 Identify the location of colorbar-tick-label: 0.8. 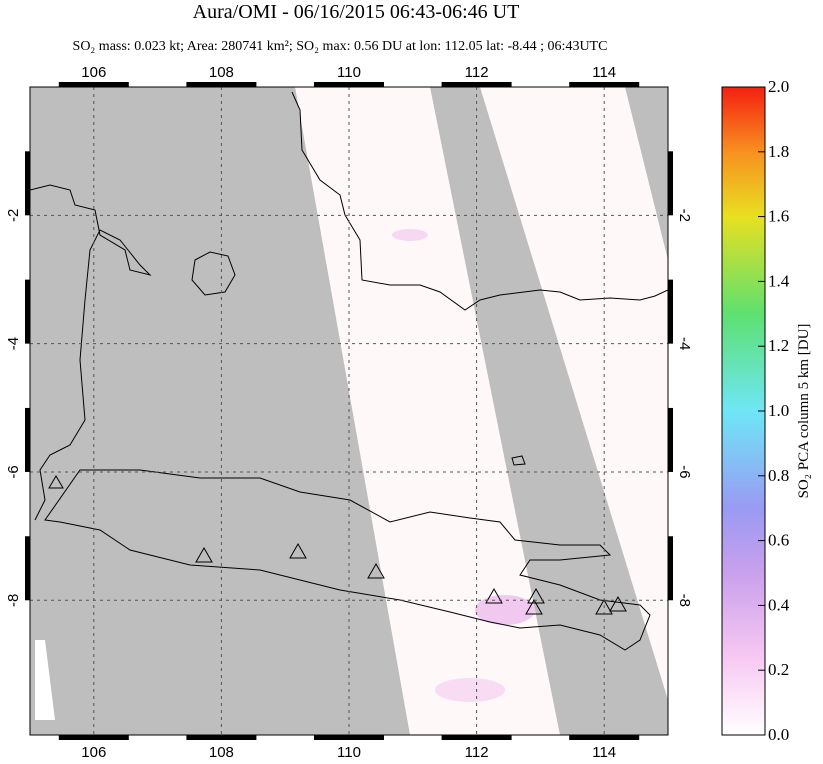
(778, 475).